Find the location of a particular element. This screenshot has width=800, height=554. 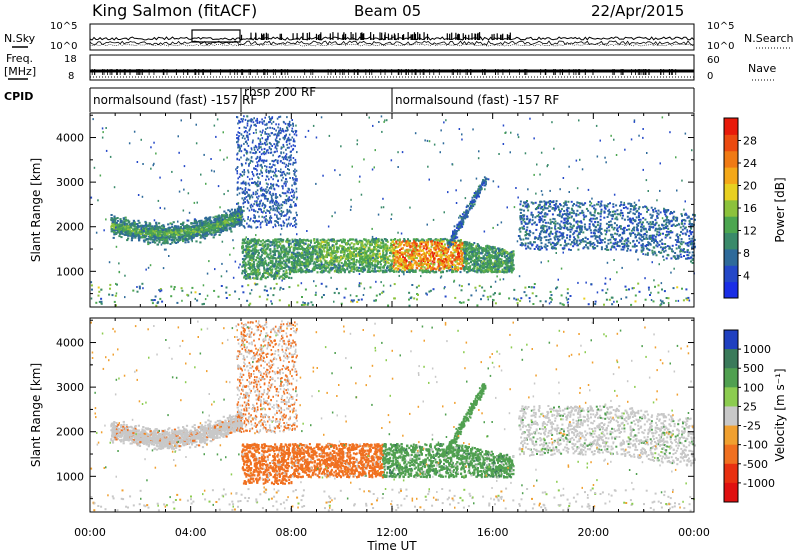

noise-left-tick-bottom: 10^0 is located at coordinates (63, 46).